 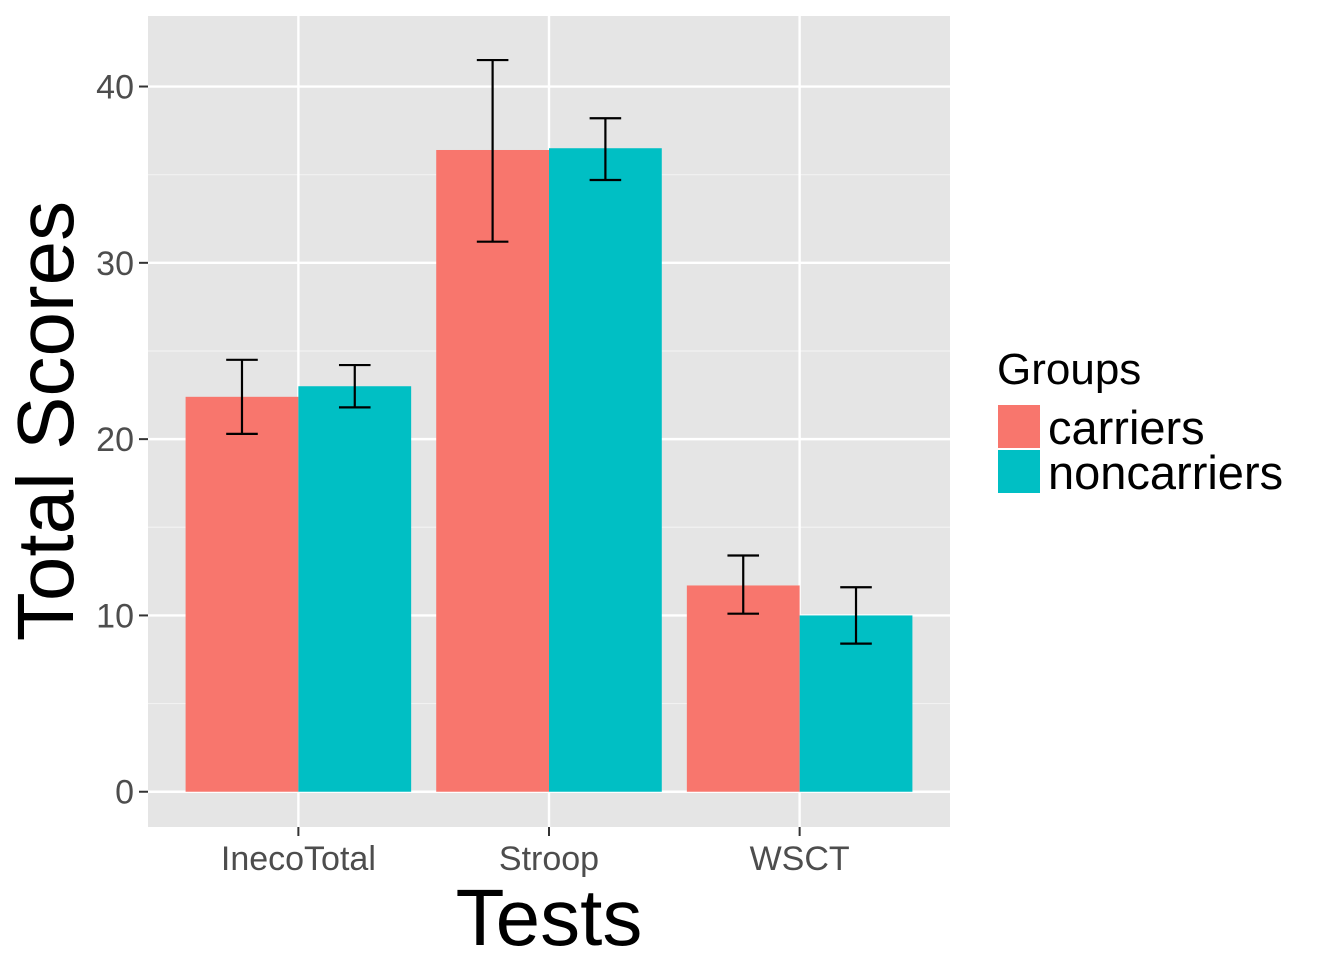 What do you see at coordinates (549, 859) in the screenshot?
I see `x-tick-label: Stroop` at bounding box center [549, 859].